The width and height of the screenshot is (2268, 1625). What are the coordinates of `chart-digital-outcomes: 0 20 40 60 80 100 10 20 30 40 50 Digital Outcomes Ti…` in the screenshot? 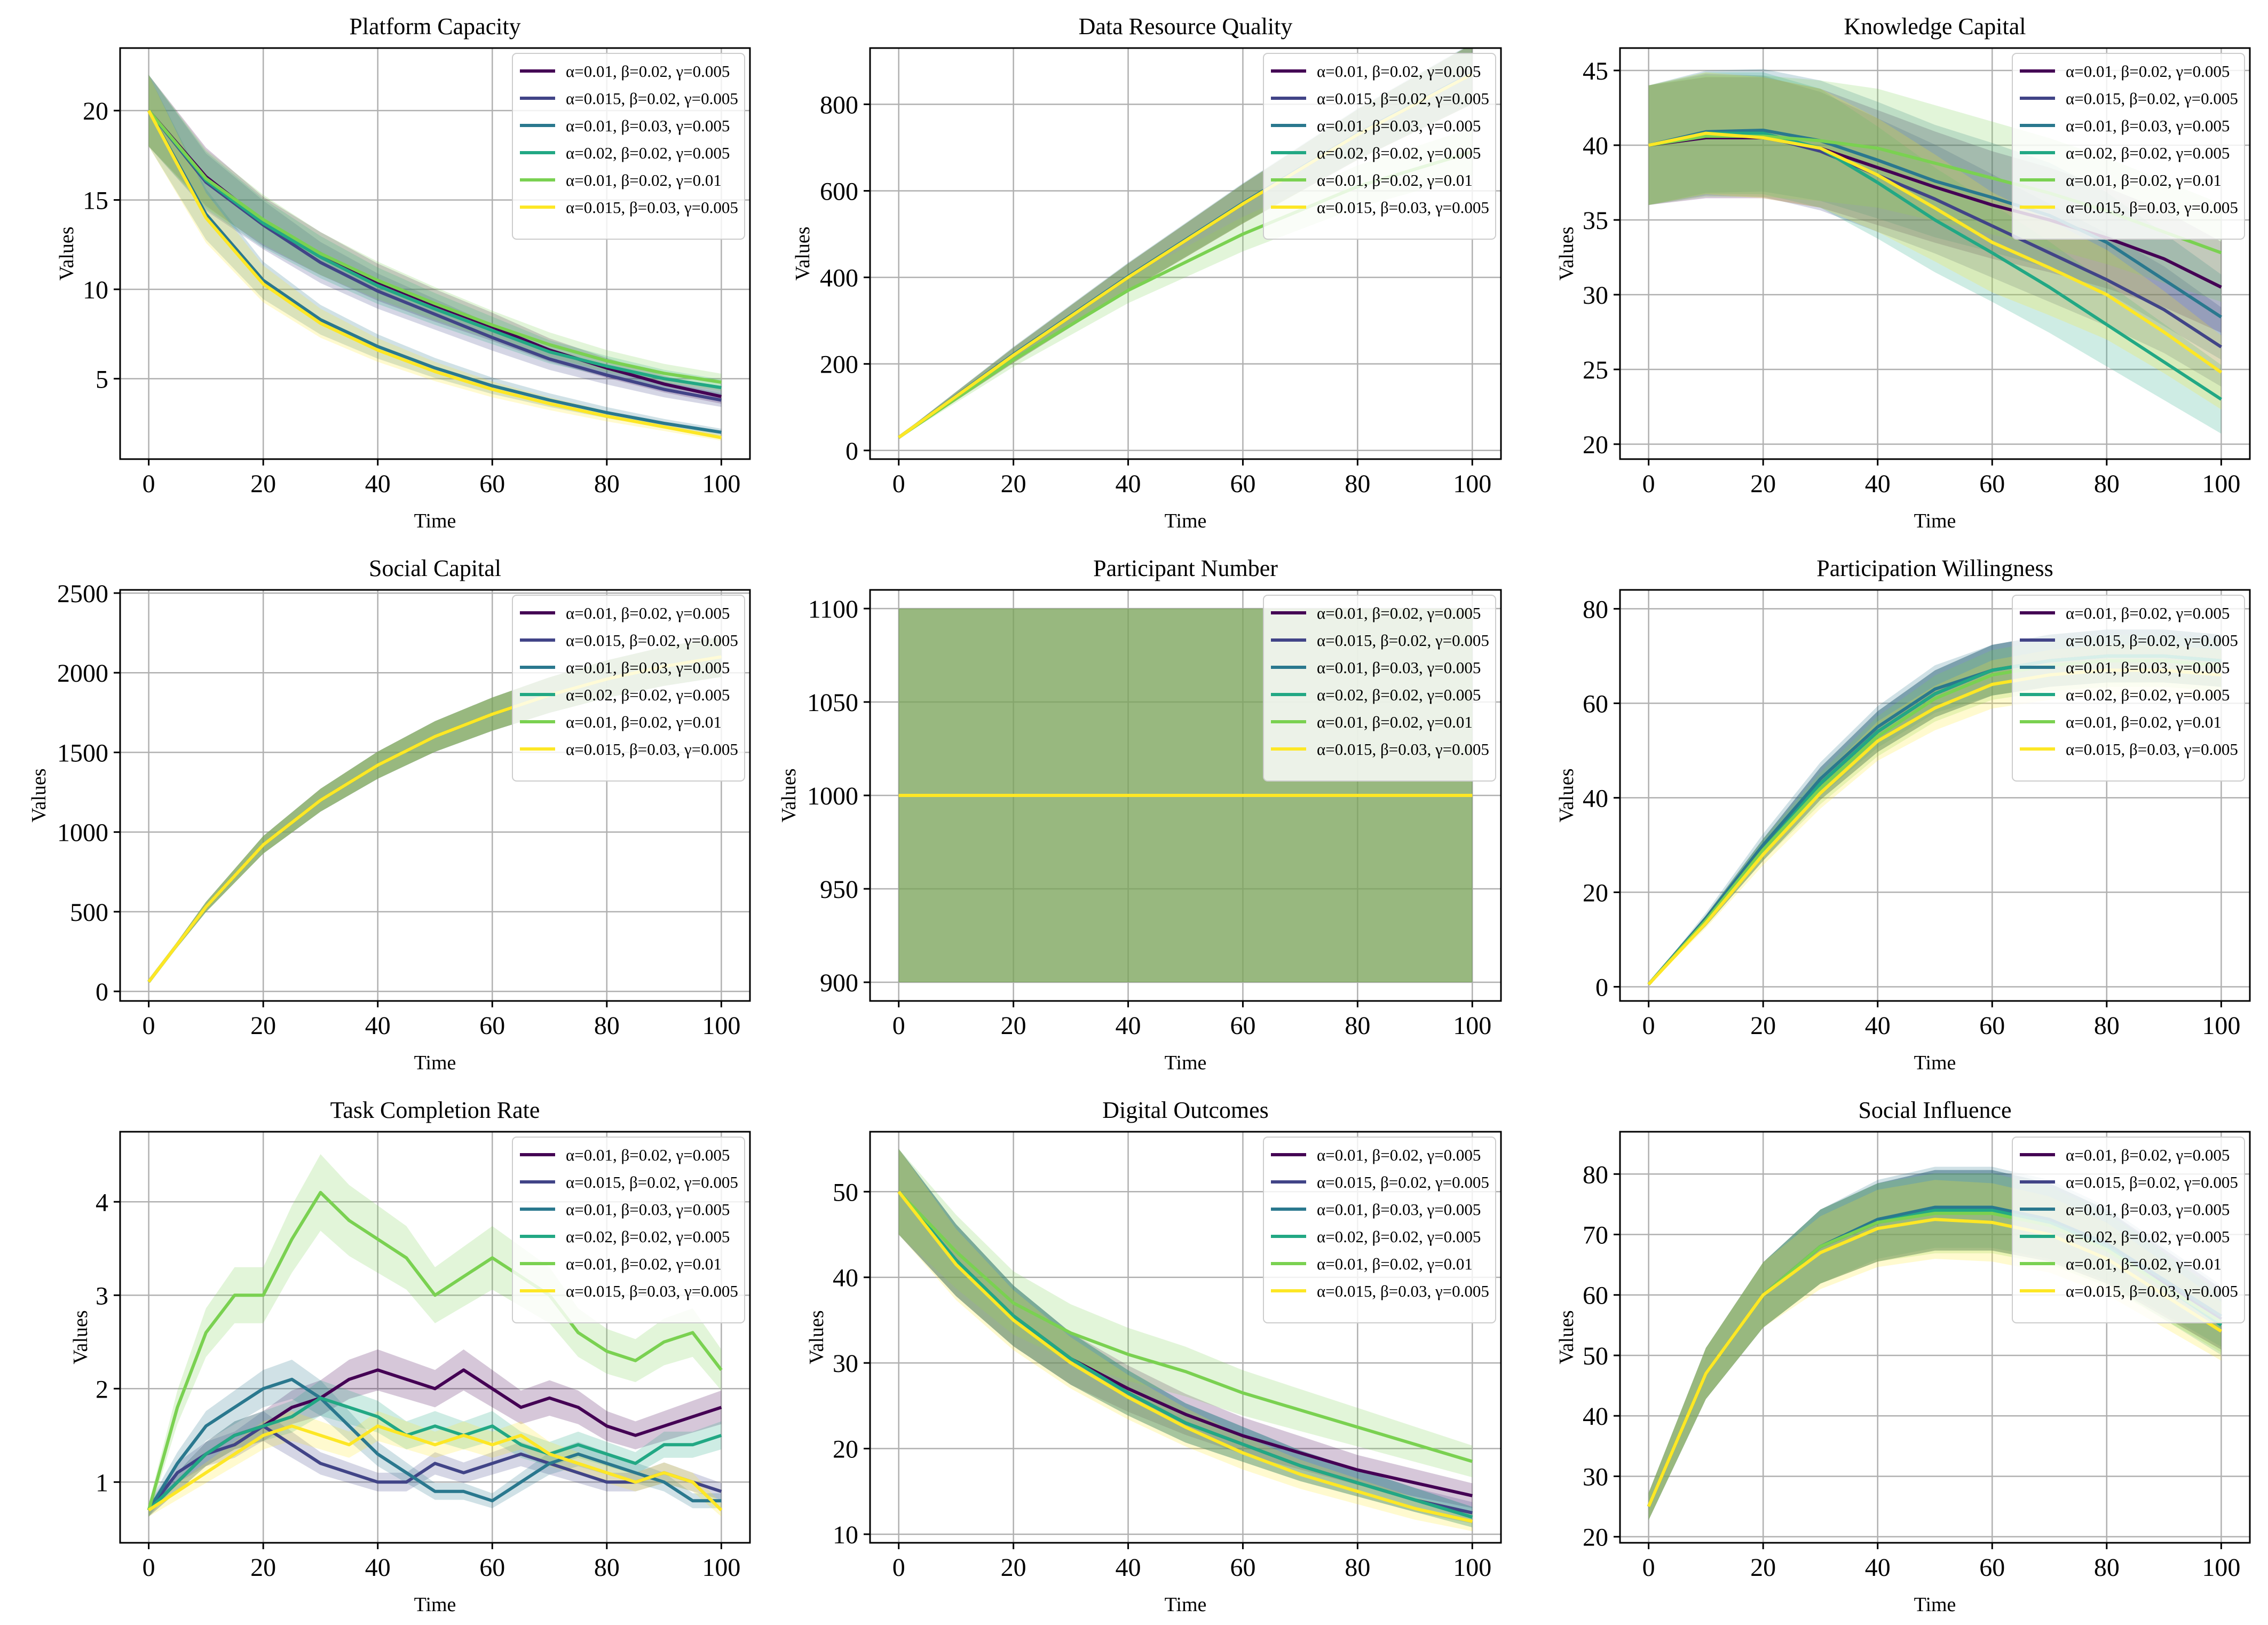 It's located at (1153, 1356).